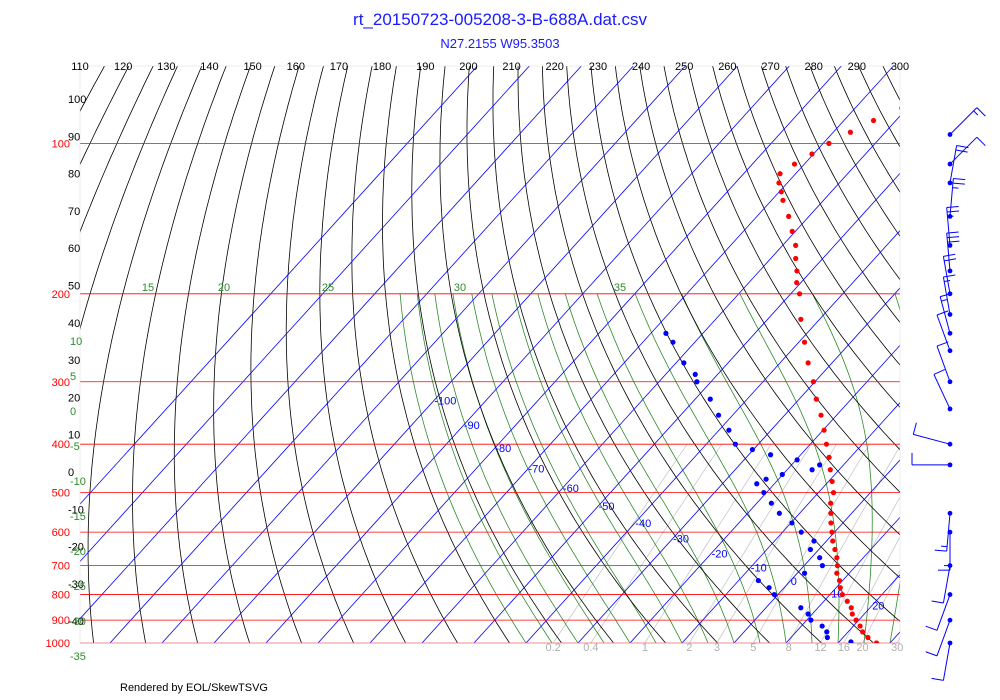  Describe the element at coordinates (76, 510) in the screenshot. I see `left-scale-label: -10` at that location.